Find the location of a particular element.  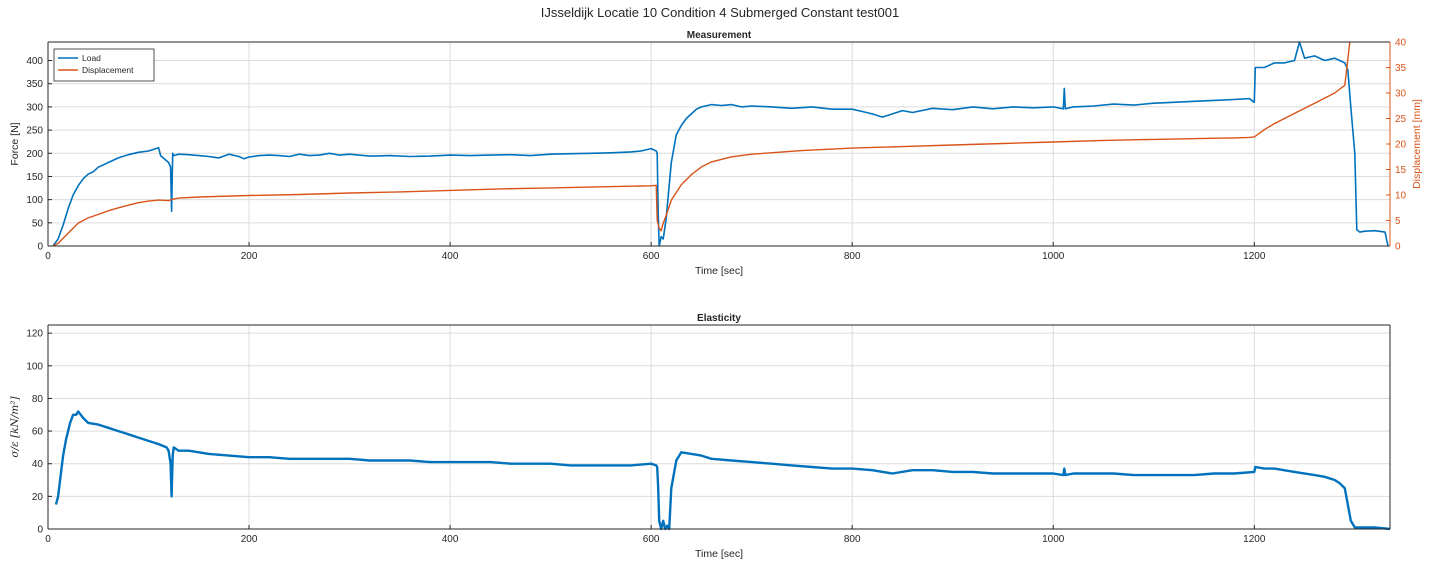

elasticity-x-tick-label: 1000 is located at coordinates (1053, 539).